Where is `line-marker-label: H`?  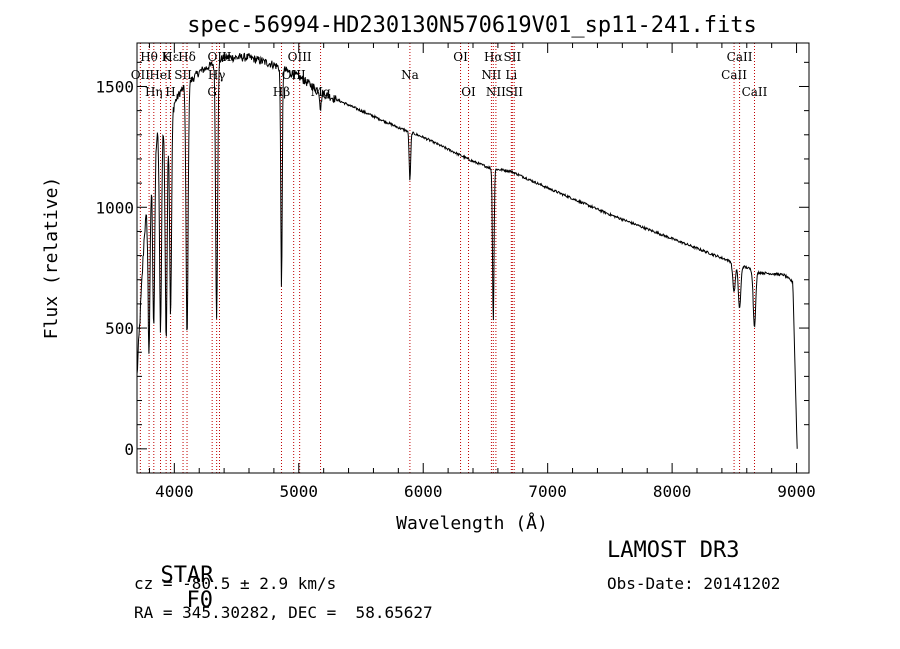 line-marker-label: H is located at coordinates (170, 92).